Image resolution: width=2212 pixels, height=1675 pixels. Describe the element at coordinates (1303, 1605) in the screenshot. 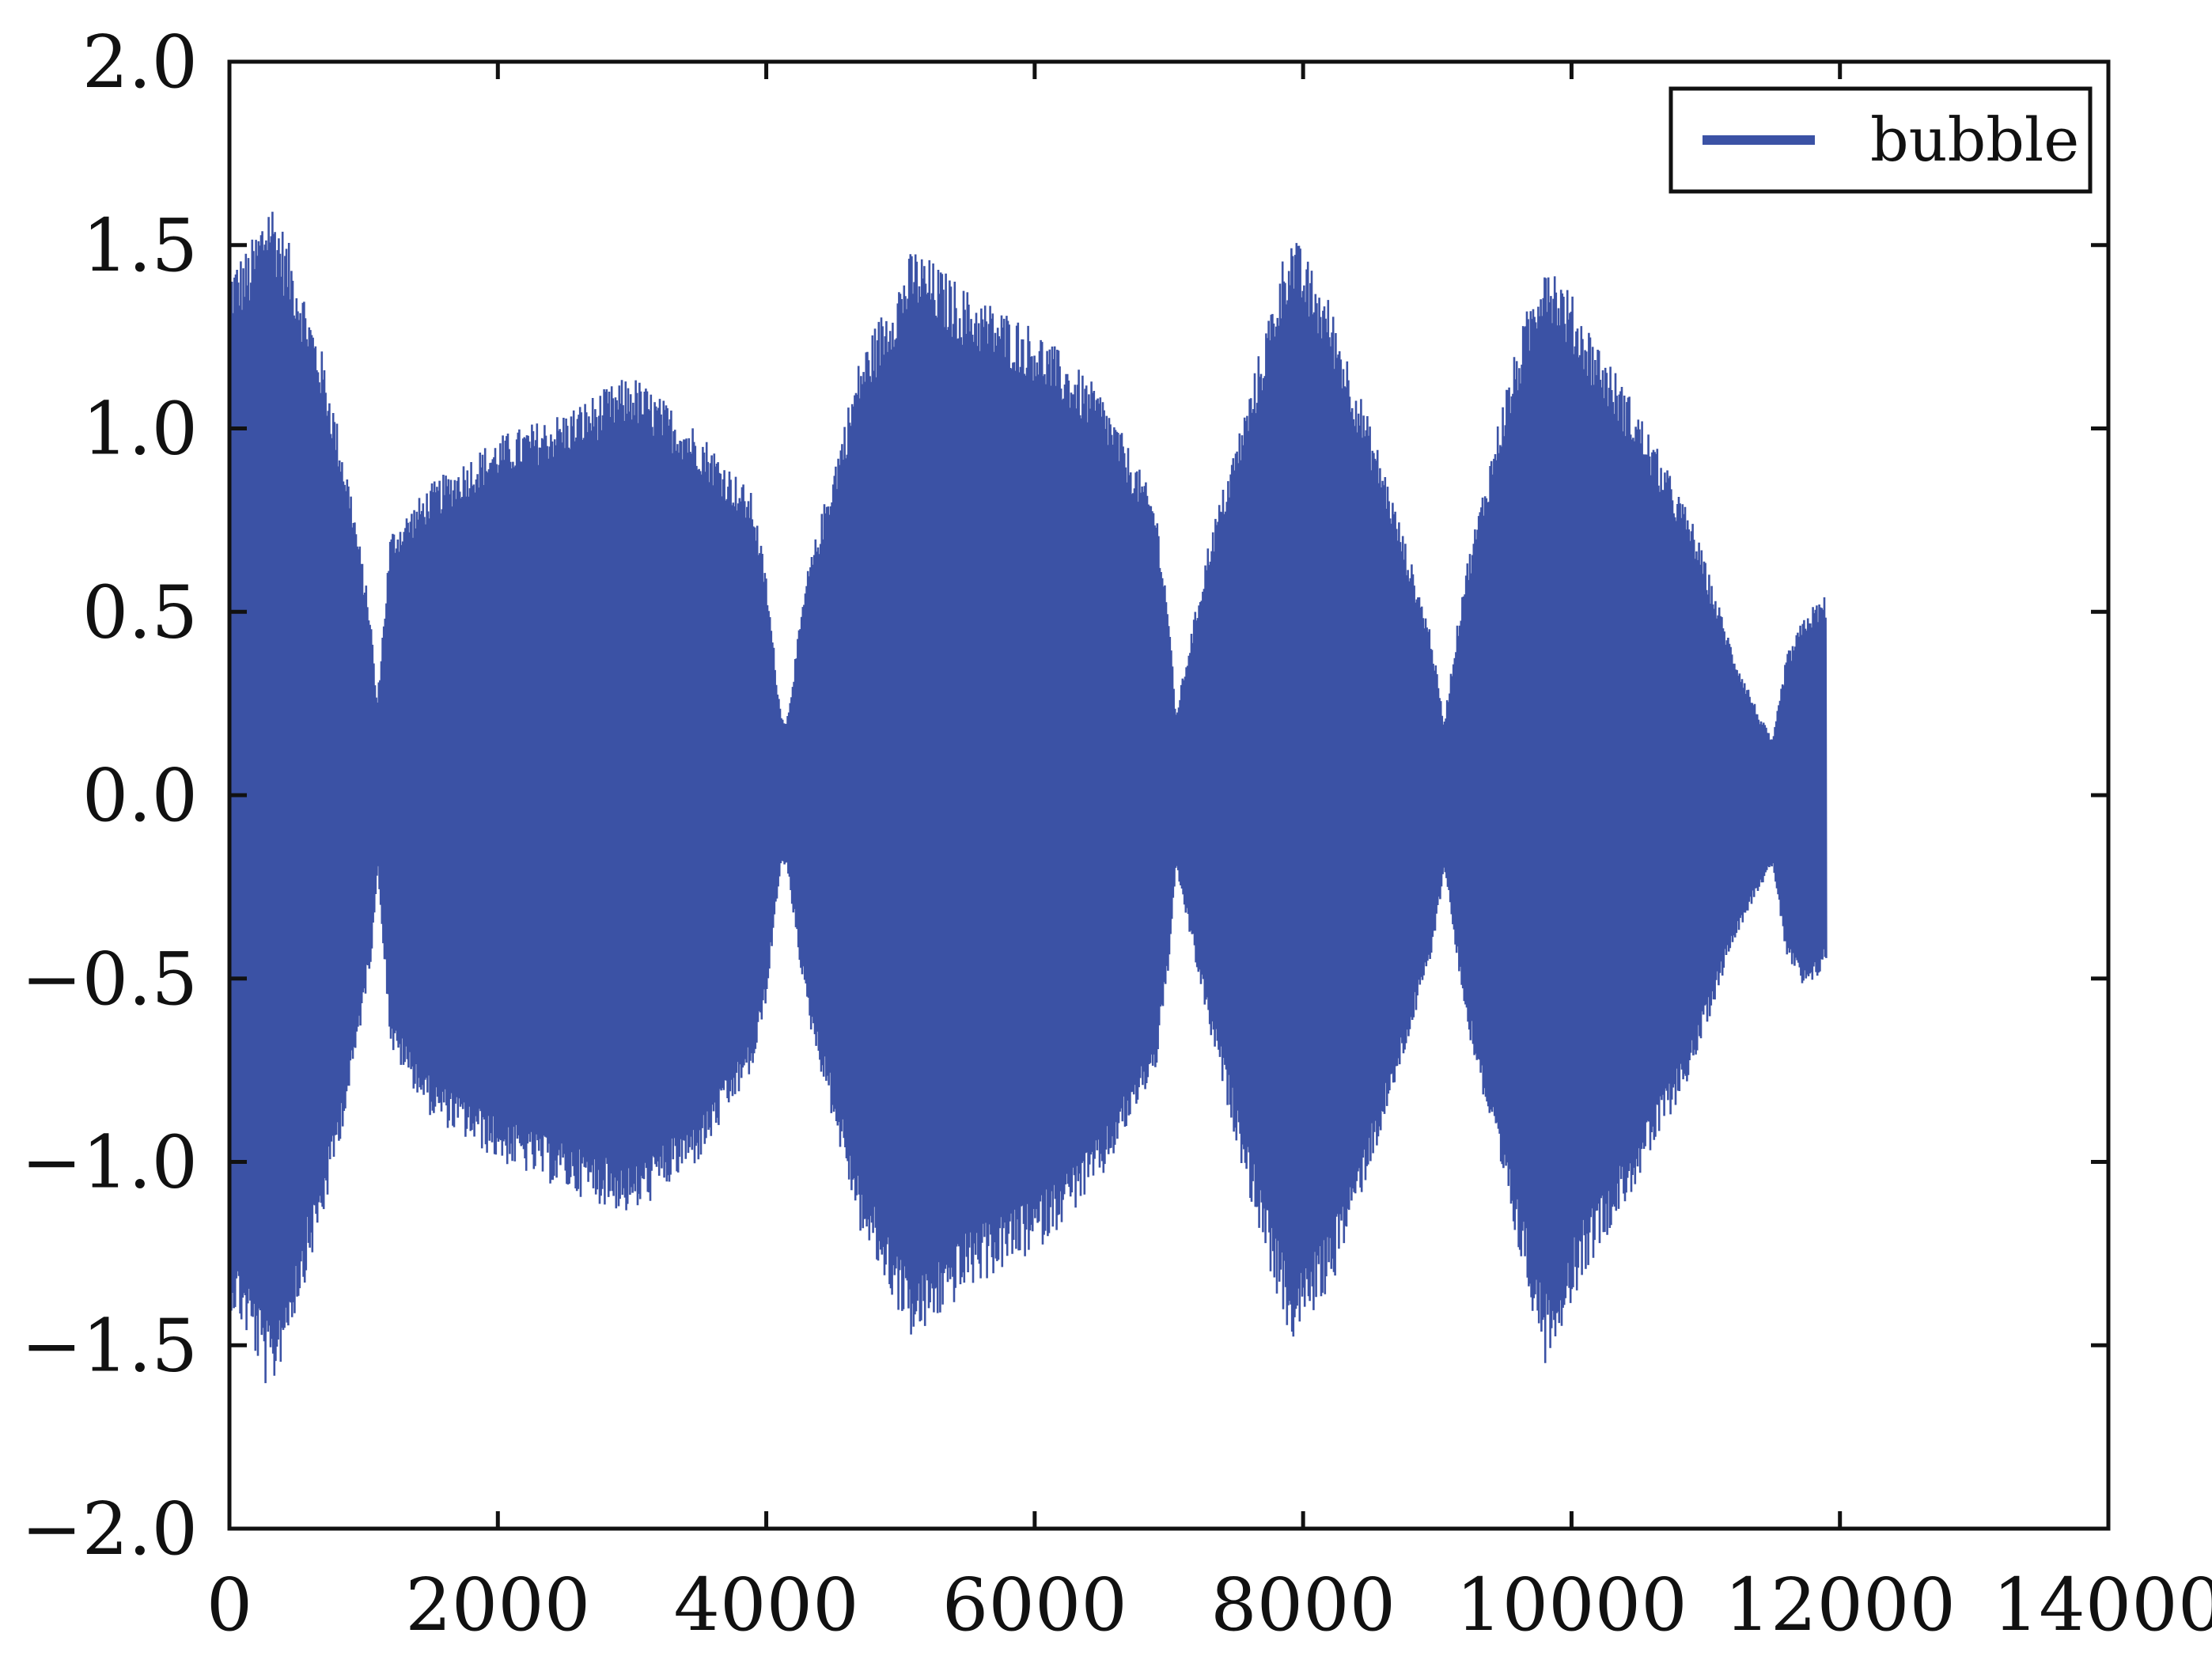

I see `x-tick-label: 8000` at that location.